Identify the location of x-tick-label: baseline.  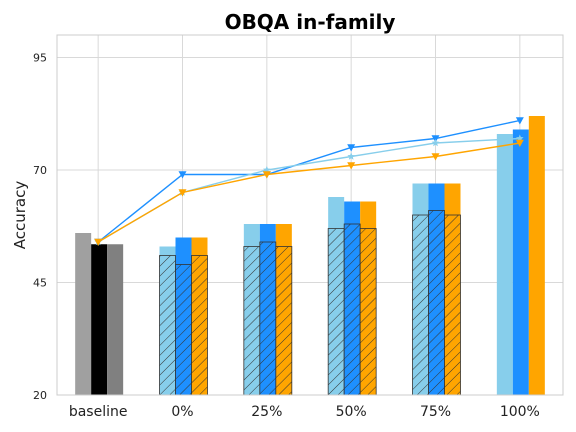
(98, 412).